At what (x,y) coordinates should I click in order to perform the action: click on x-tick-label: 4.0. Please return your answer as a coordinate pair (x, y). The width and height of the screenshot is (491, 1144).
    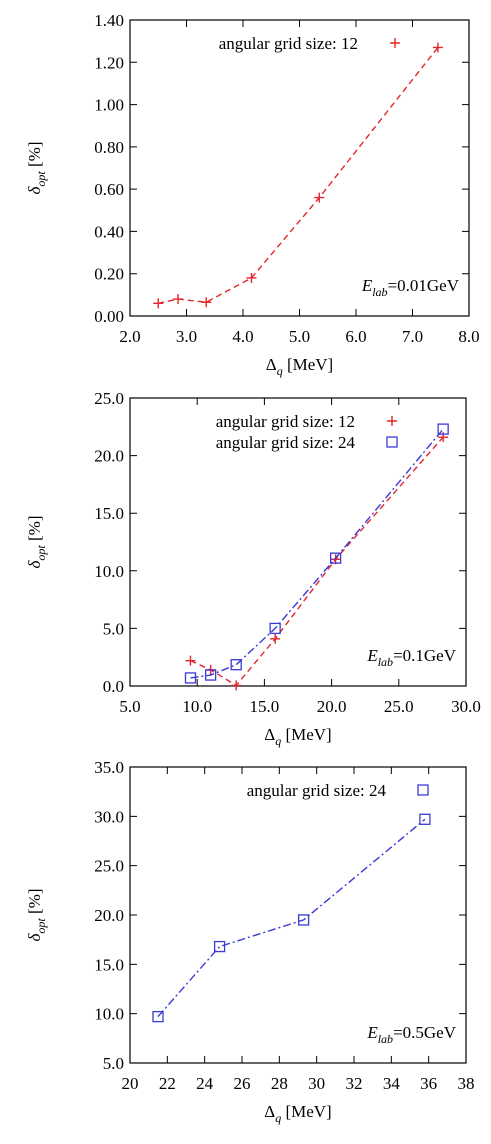
    Looking at the image, I should click on (242, 336).